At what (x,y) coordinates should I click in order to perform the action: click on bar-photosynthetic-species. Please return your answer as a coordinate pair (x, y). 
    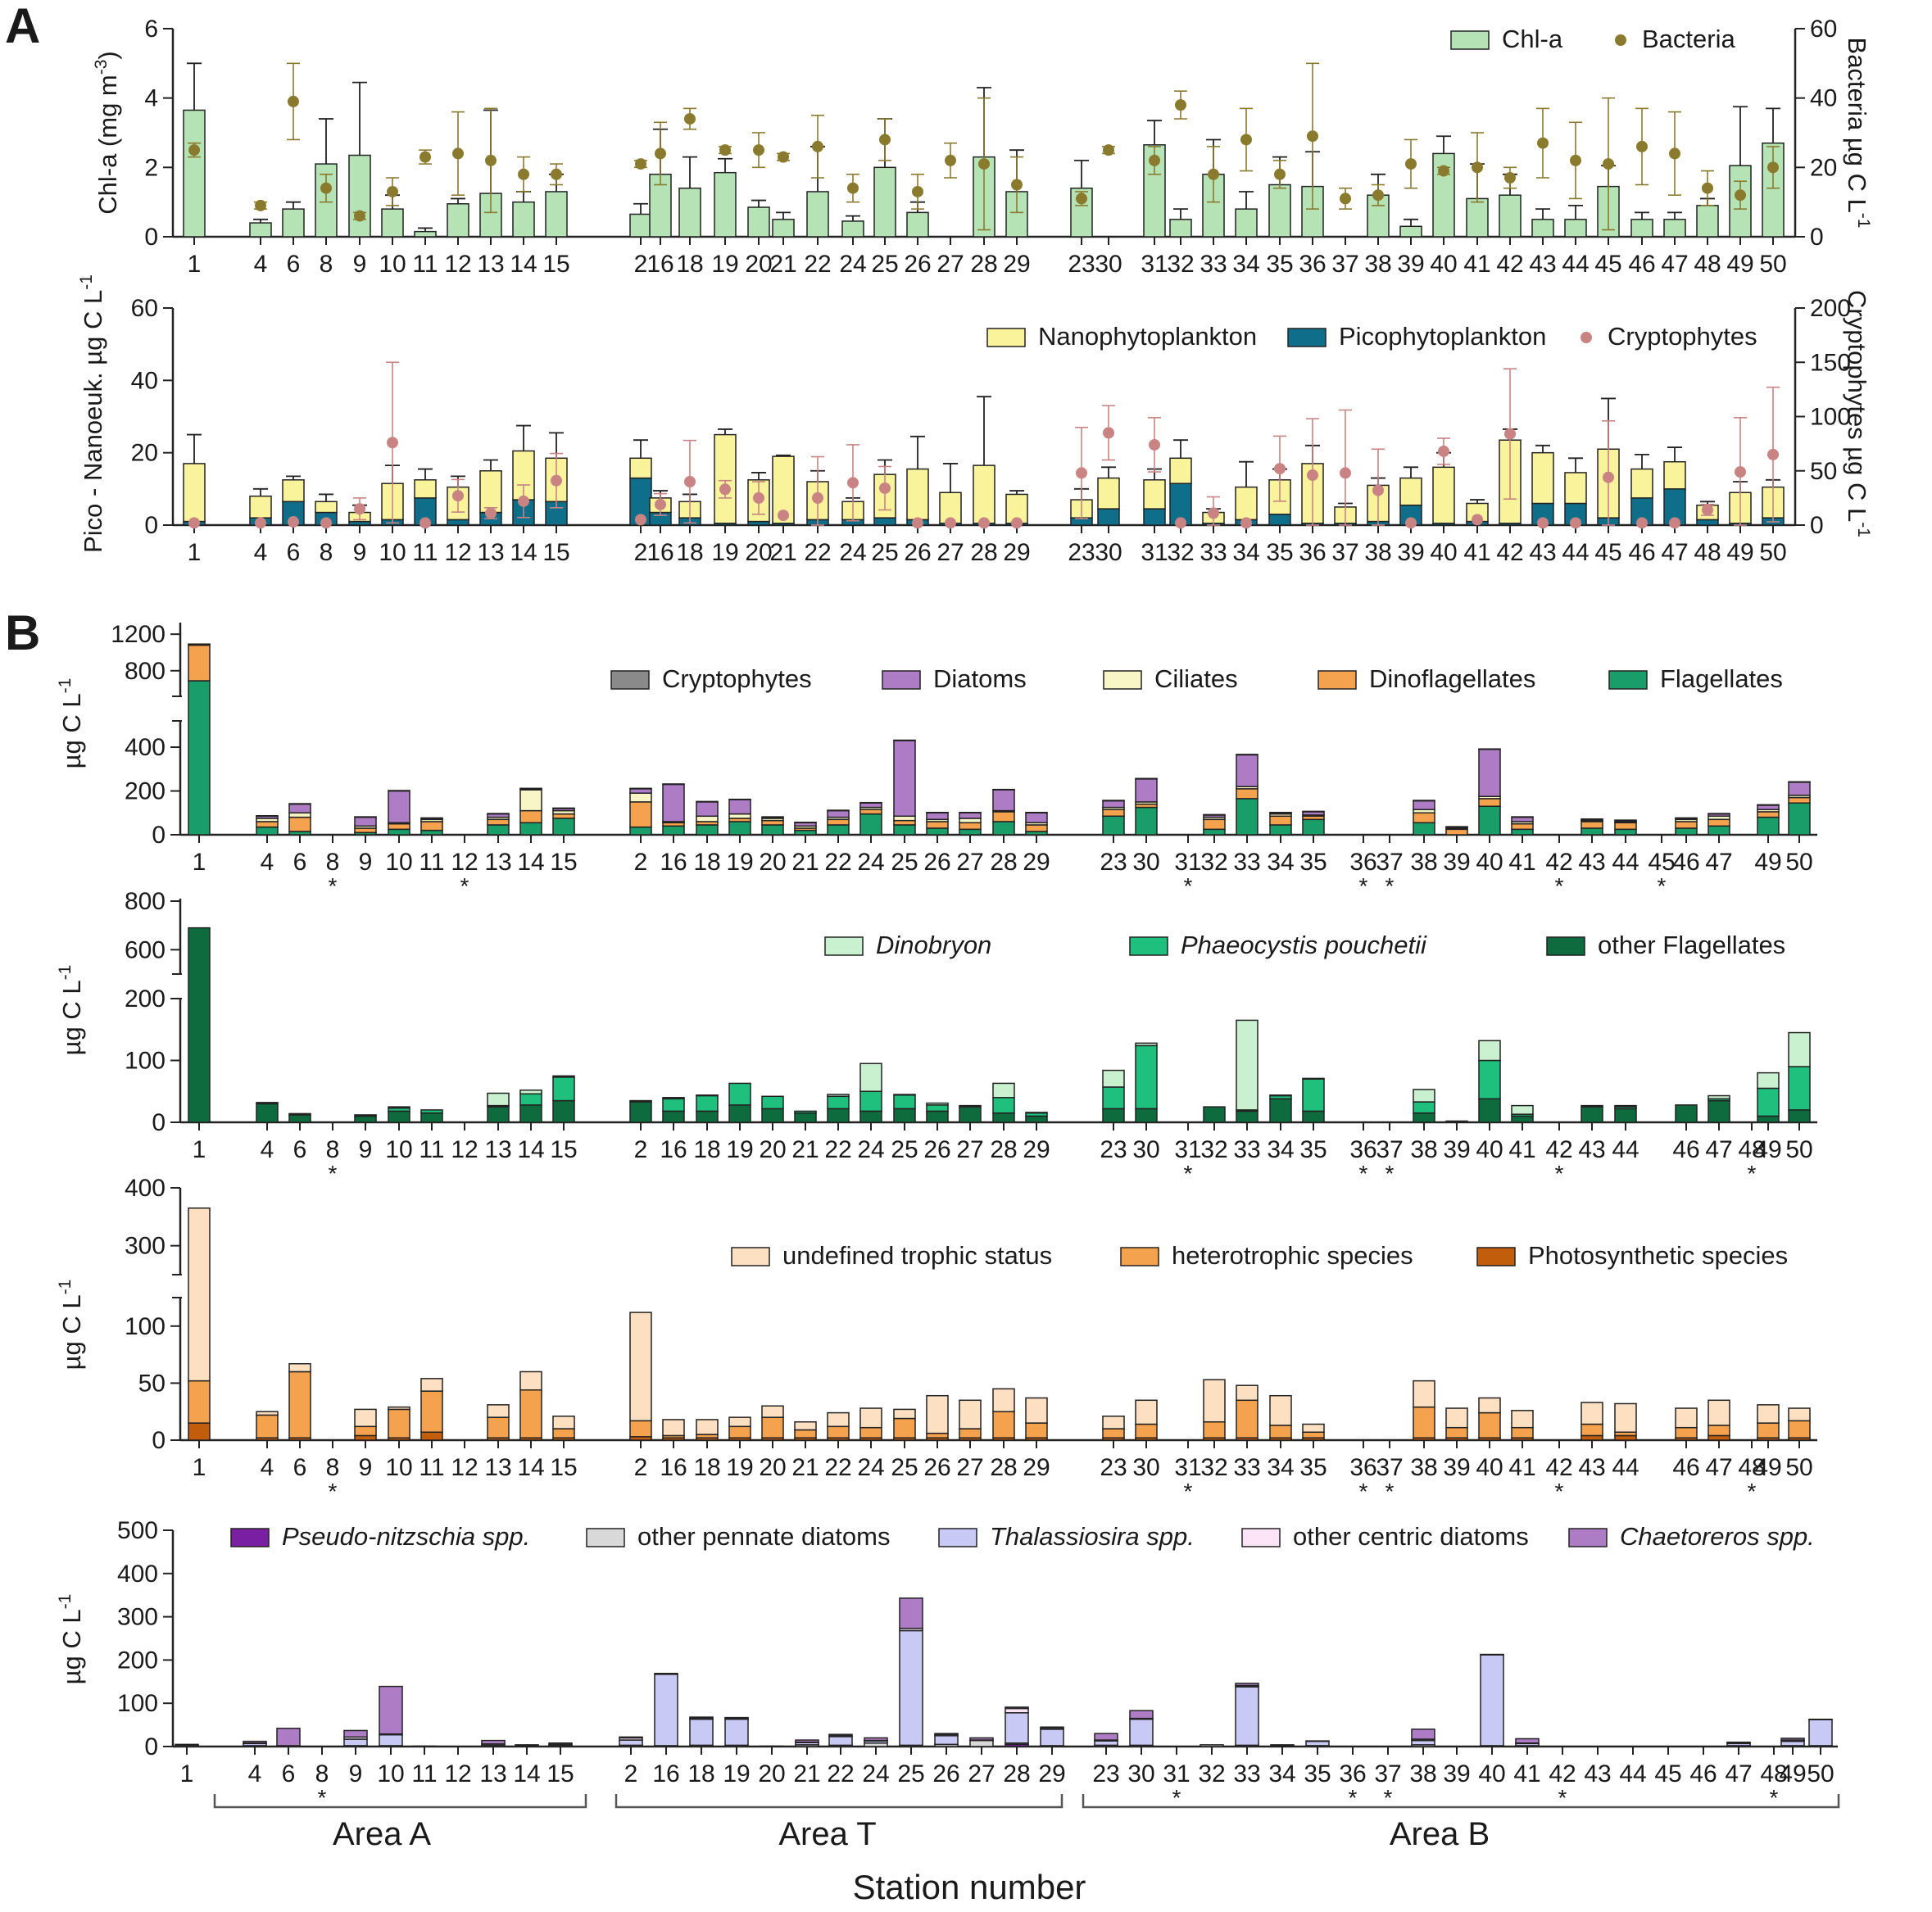
    Looking at the image, I should click on (1625, 1437).